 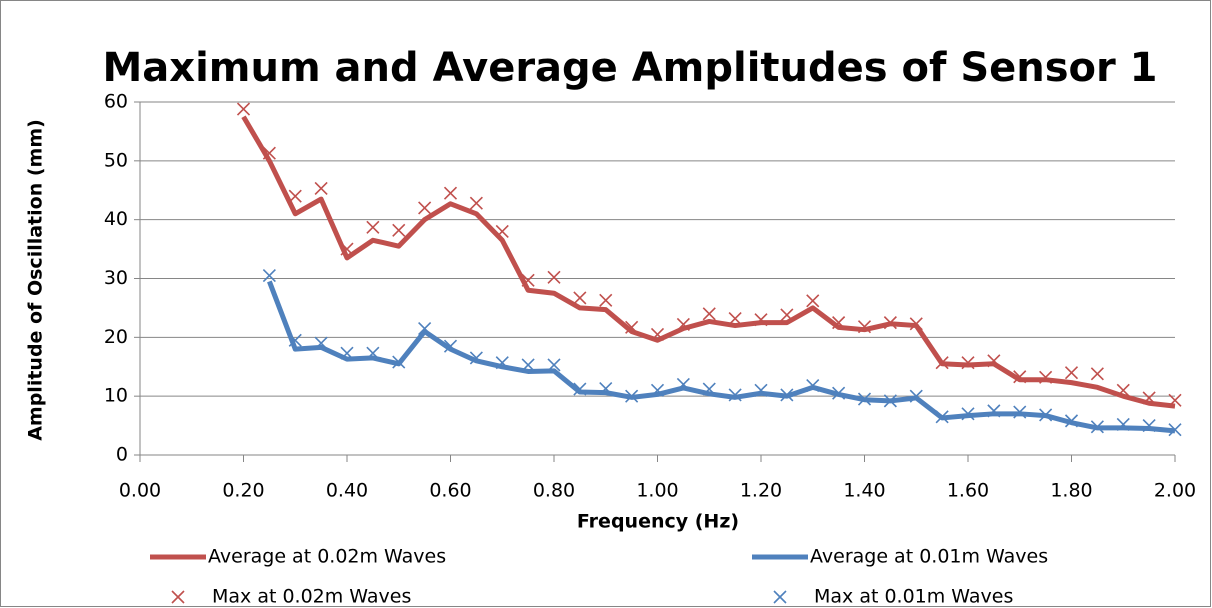 What do you see at coordinates (657, 491) in the screenshot?
I see `x-tick-label: 1.00` at bounding box center [657, 491].